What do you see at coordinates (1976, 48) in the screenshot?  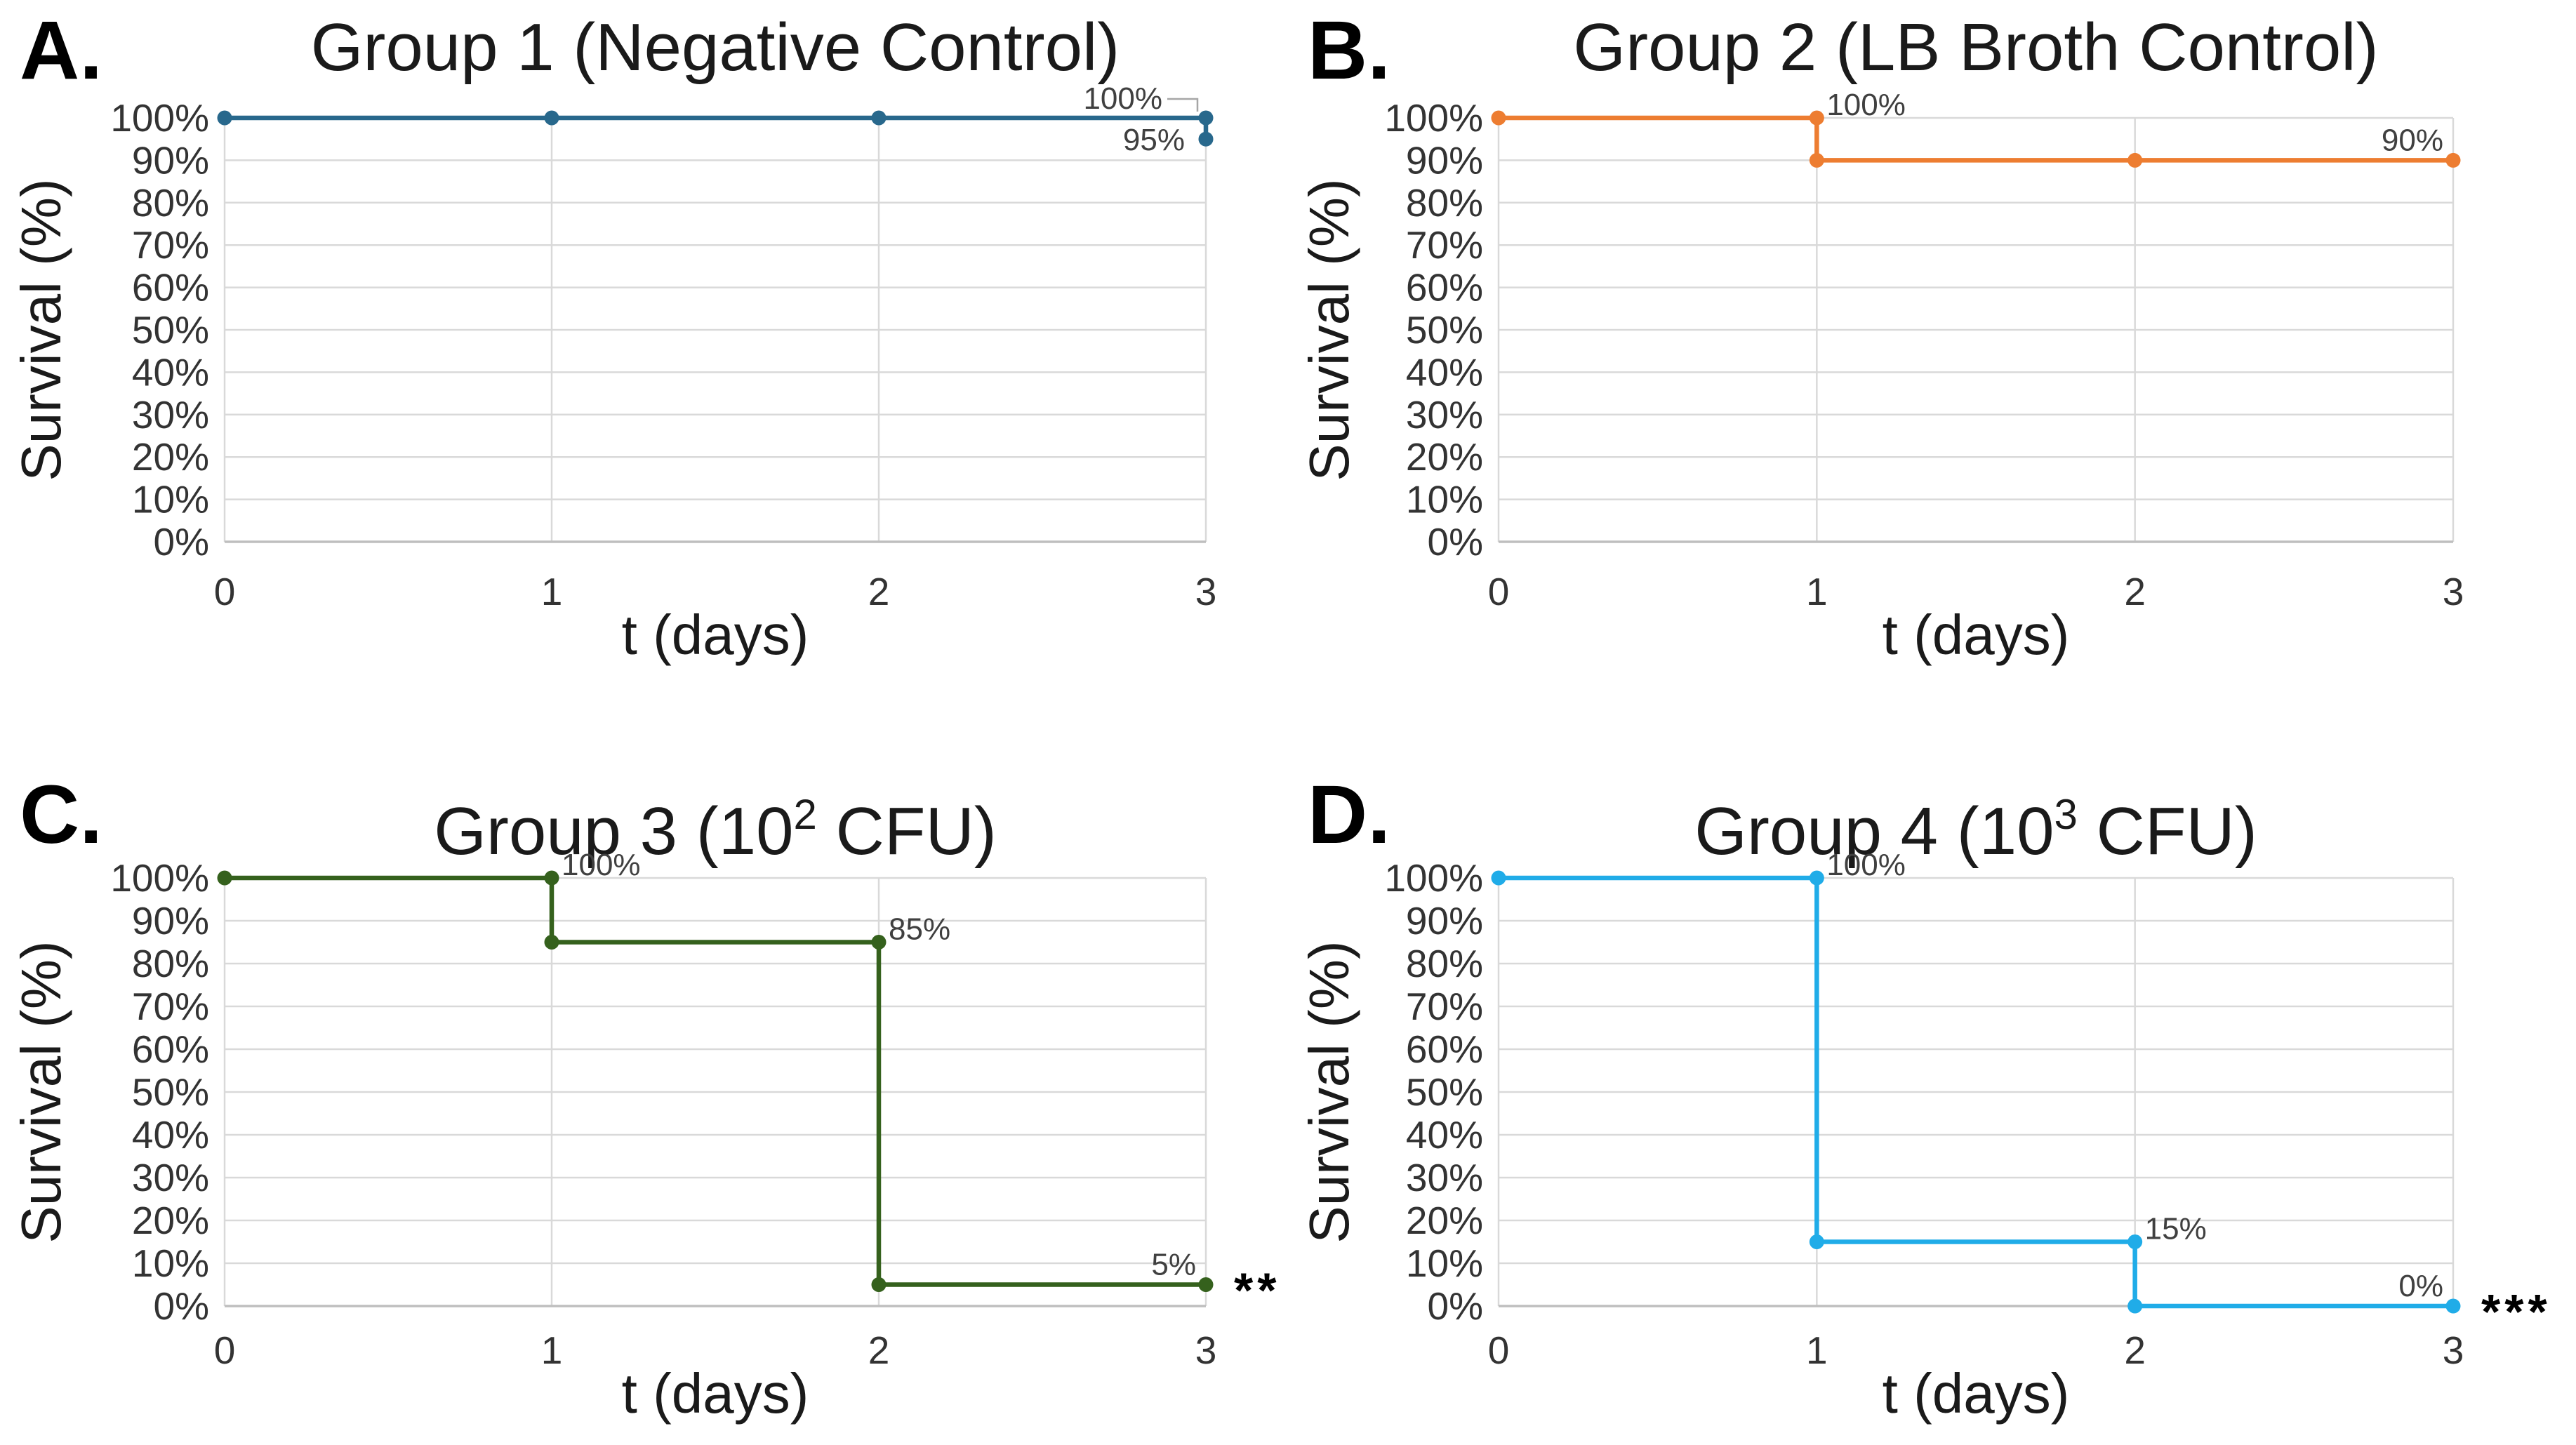 I see `chart-title: Group 2 (LB Broth Control)` at bounding box center [1976, 48].